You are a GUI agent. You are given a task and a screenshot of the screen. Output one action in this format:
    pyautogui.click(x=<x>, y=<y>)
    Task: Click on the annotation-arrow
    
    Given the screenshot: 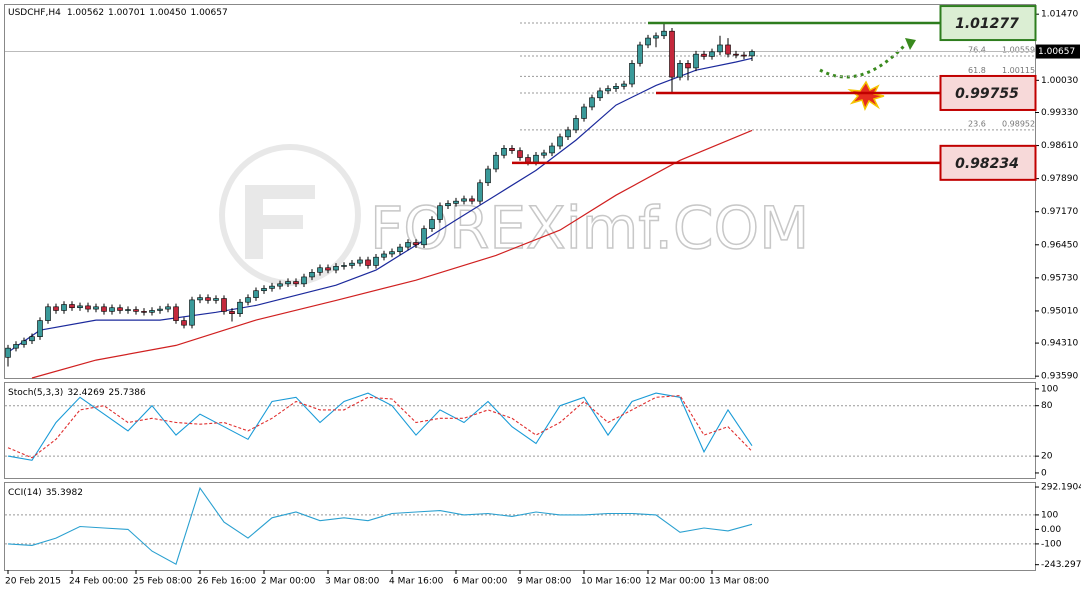 What is the action you would take?
    pyautogui.click(x=863, y=61)
    